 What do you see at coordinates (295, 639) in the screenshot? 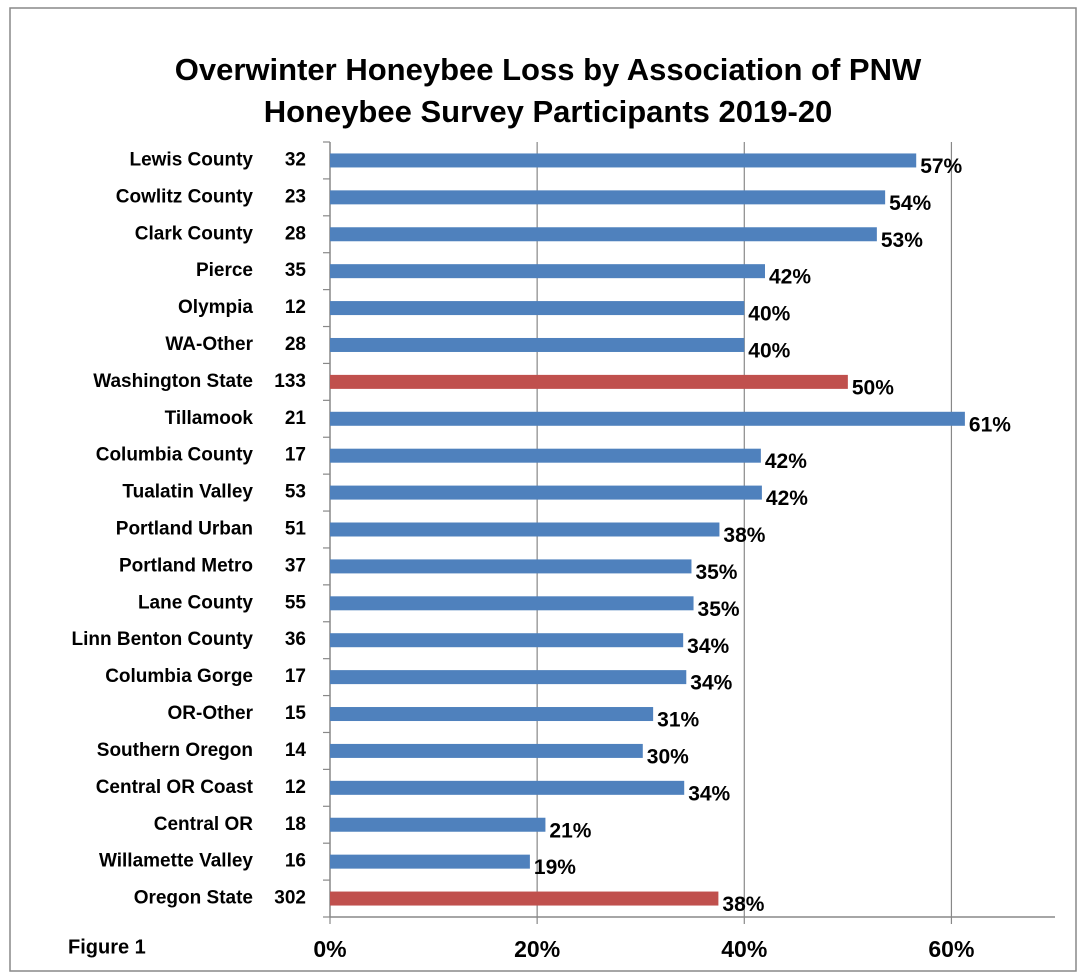
I see `participant-count: 36` at bounding box center [295, 639].